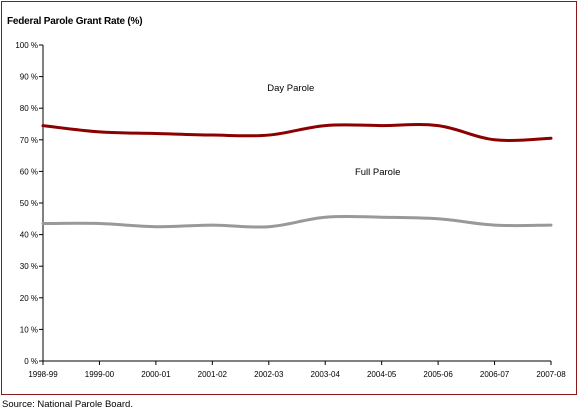  Describe the element at coordinates (377, 172) in the screenshot. I see `series-label-full-parole: Full Parole` at that location.